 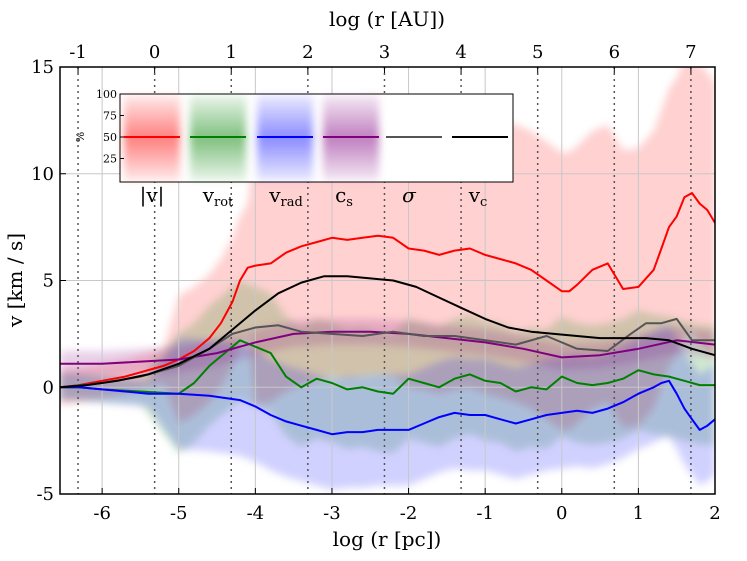 What do you see at coordinates (154, 52) in the screenshot?
I see `top-tick-label: 0` at bounding box center [154, 52].